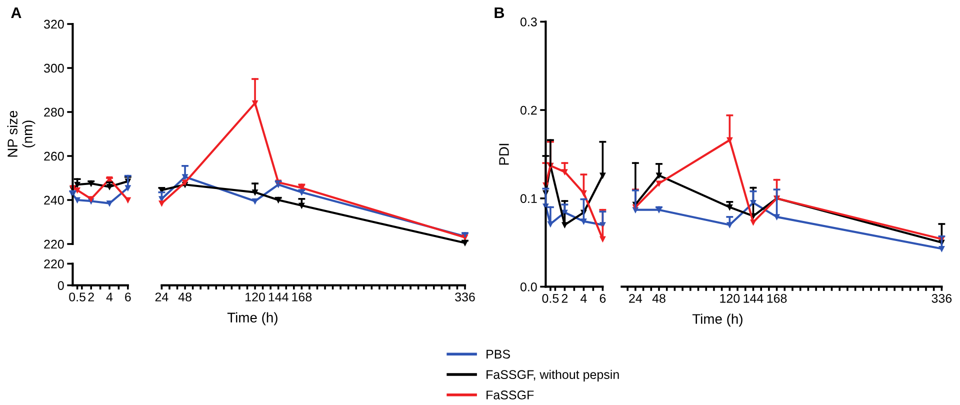  What do you see at coordinates (498, 354) in the screenshot?
I see `legend-label: PBS` at bounding box center [498, 354].